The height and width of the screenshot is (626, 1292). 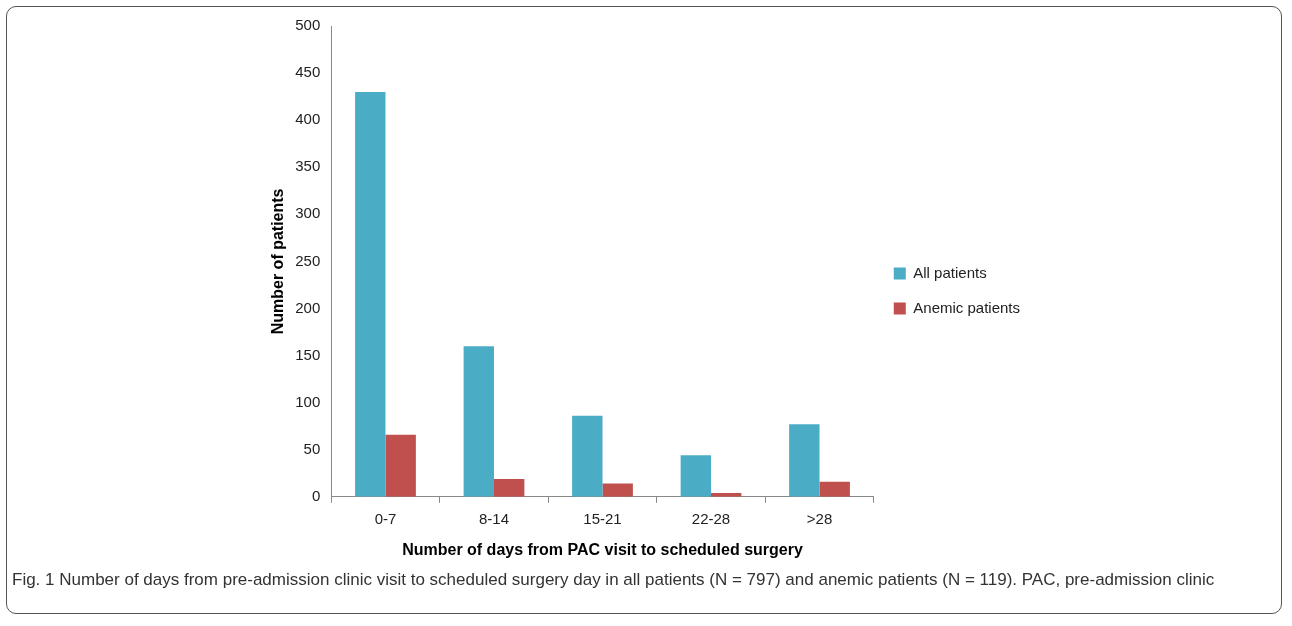 What do you see at coordinates (819, 518) in the screenshot?
I see `x-tick-label: >28` at bounding box center [819, 518].